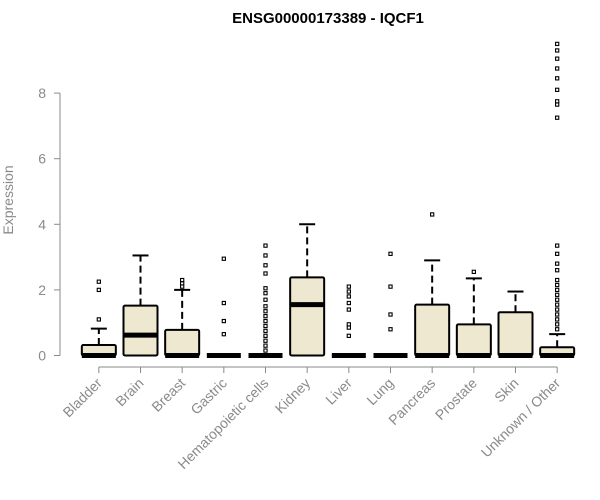 The image size is (600, 500). Describe the element at coordinates (42, 290) in the screenshot. I see `y-tick-label: 2` at that location.